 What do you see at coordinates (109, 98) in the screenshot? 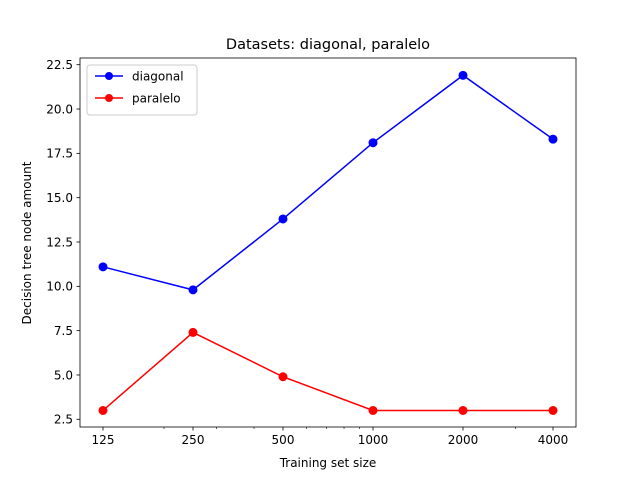
I see `legend-marker-paralelo` at bounding box center [109, 98].